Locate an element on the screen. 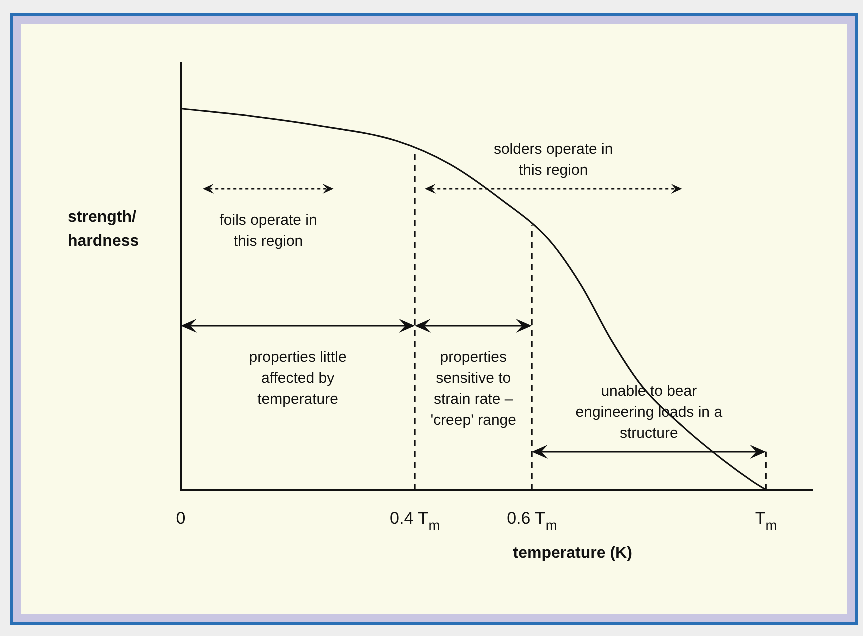 The height and width of the screenshot is (636, 863). annotation: foils operate in this region is located at coordinates (269, 231).